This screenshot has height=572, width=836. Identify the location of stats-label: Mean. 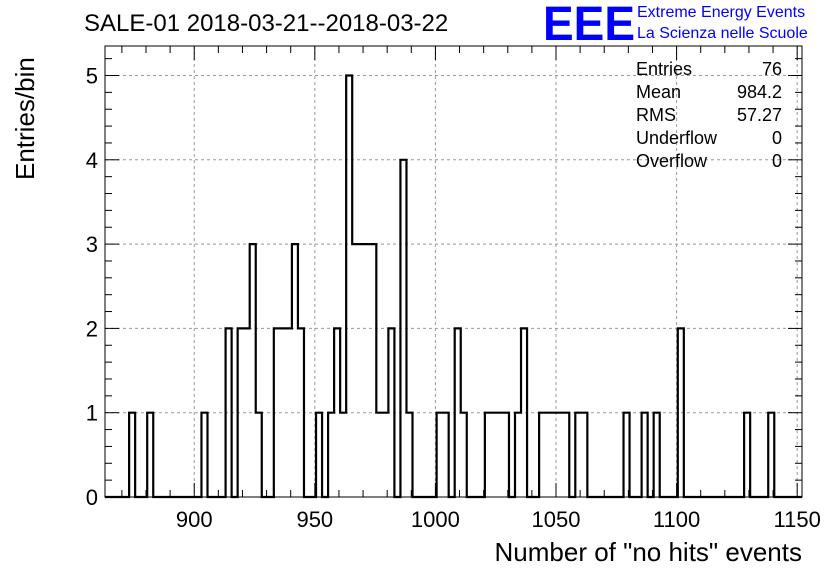
(659, 92).